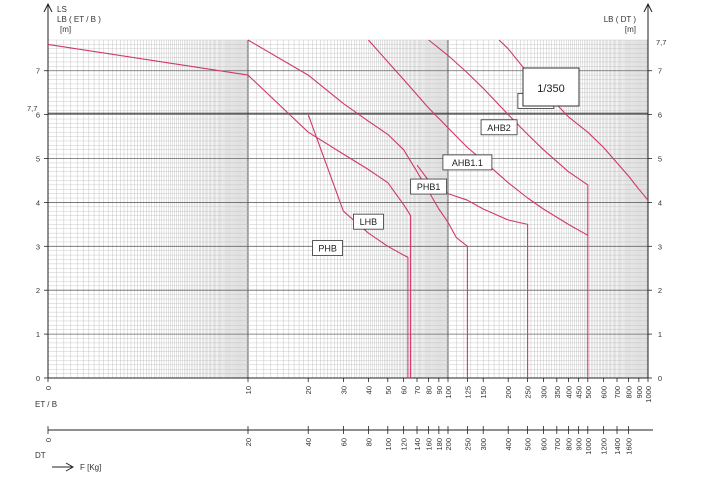 Image resolution: width=720 pixels, height=481 pixels. What do you see at coordinates (38, 159) in the screenshot?
I see `left-tick-label: 5` at bounding box center [38, 159].